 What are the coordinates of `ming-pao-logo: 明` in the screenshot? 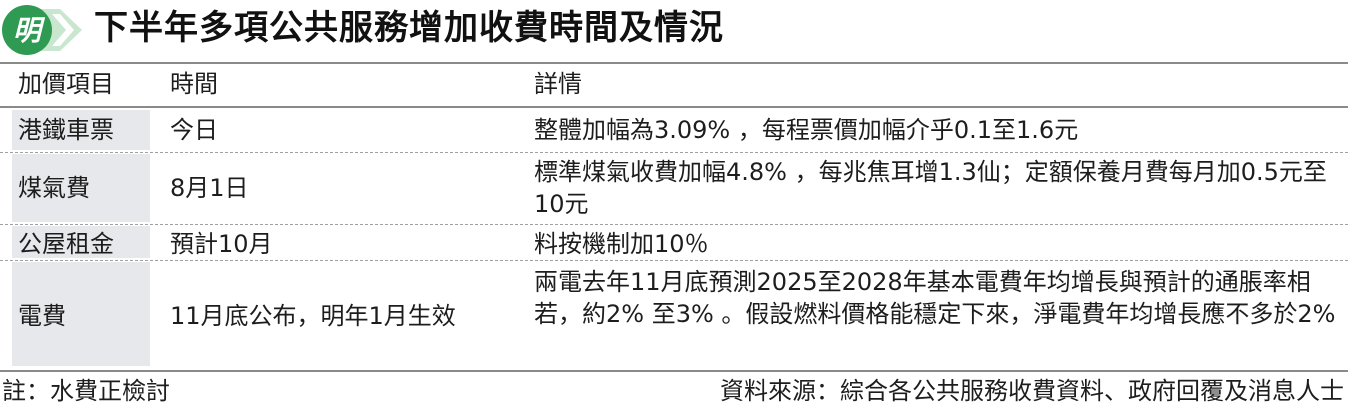 It's located at (42, 30).